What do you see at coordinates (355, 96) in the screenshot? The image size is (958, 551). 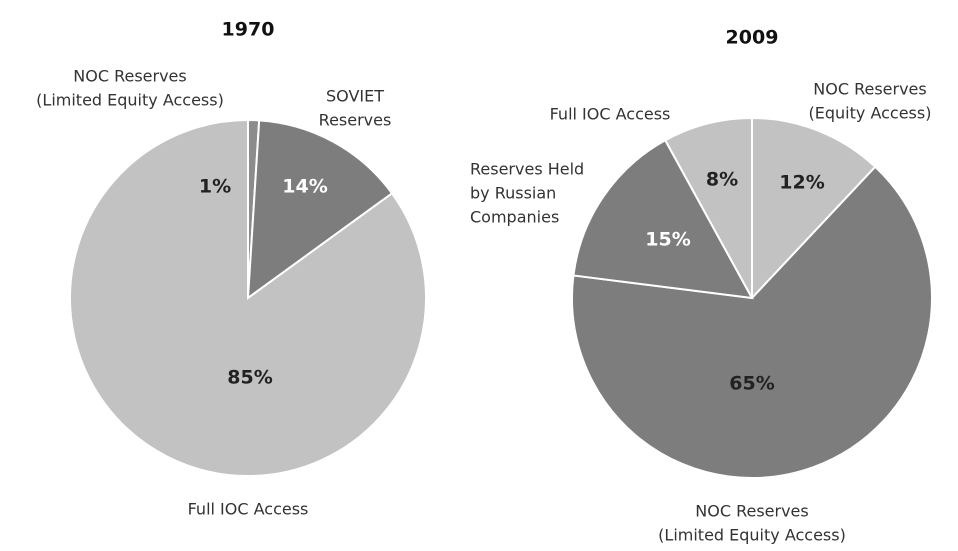 I see `slice-label: SOVIET` at bounding box center [355, 96].